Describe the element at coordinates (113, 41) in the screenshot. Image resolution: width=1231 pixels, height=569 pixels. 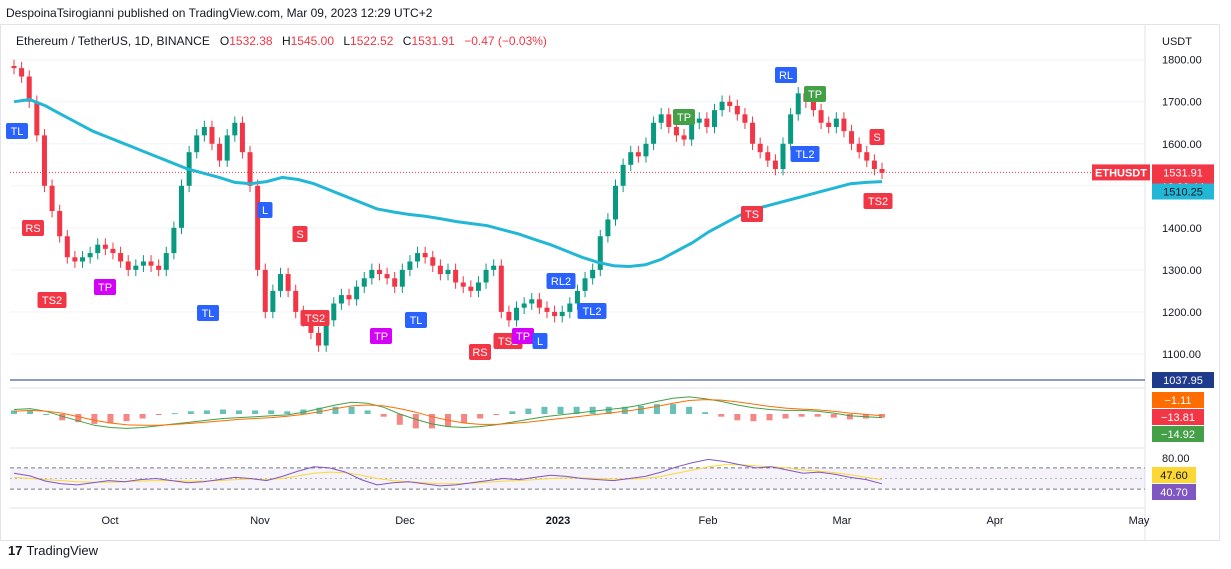
I see `symbol-name: Ethereum / TetherUS, 1D, BINANCE` at that location.